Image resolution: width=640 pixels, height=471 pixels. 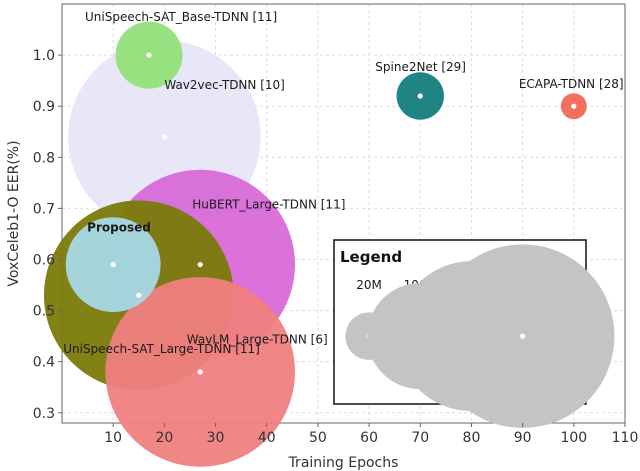 What do you see at coordinates (44, 209) in the screenshot?
I see `y-tick-label: 0.7` at bounding box center [44, 209].